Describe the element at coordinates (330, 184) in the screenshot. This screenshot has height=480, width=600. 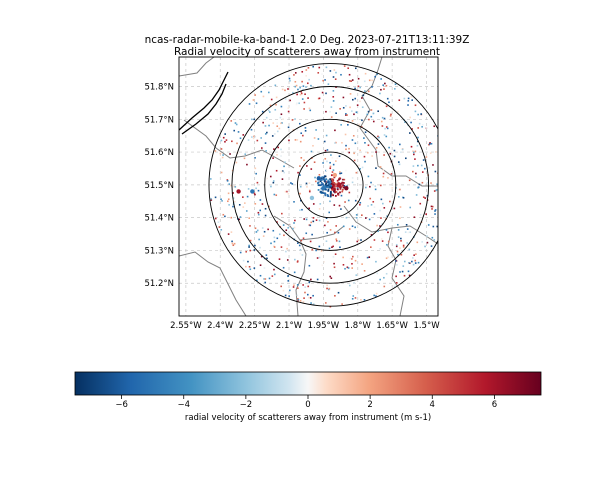
I see `range-ring` at that location.